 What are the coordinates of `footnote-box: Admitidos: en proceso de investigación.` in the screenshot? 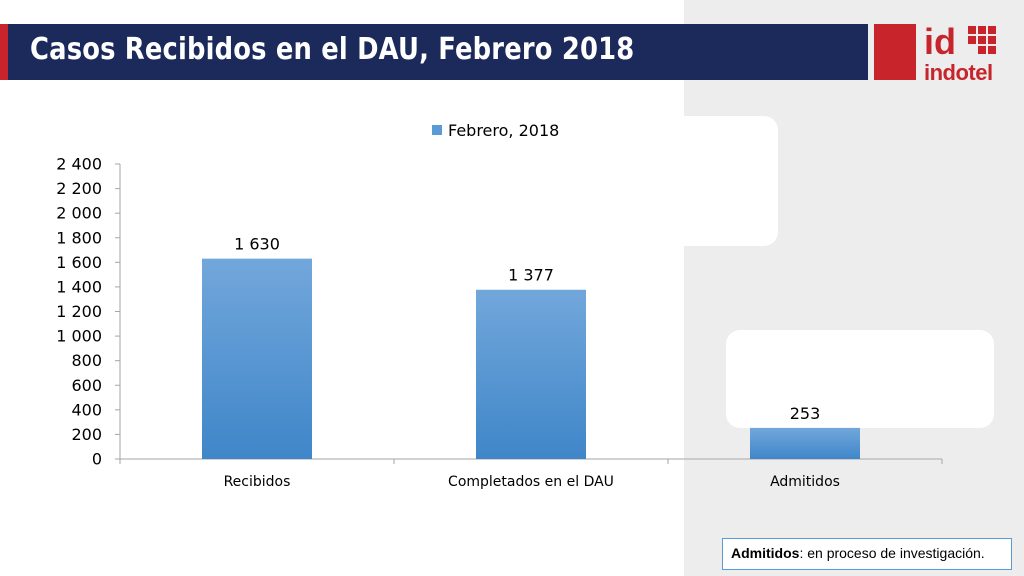 It's located at (867, 554).